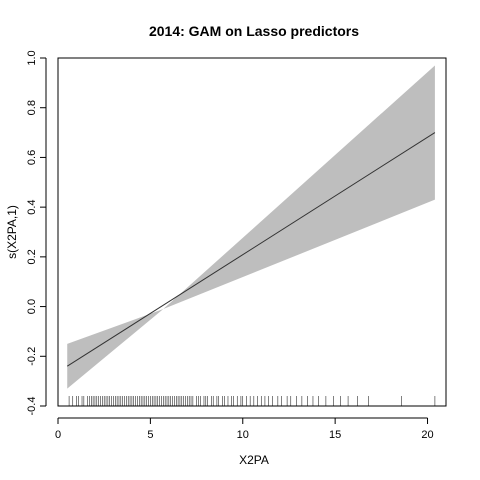  Describe the element at coordinates (252, 401) in the screenshot. I see `rug-layer` at that location.